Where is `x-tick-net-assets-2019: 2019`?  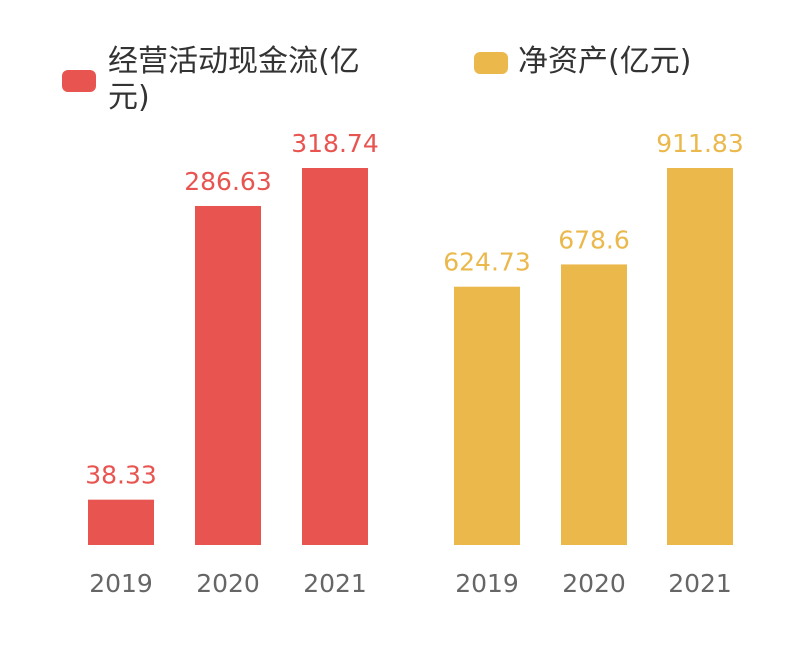 x-tick-net-assets-2019: 2019 is located at coordinates (487, 583).